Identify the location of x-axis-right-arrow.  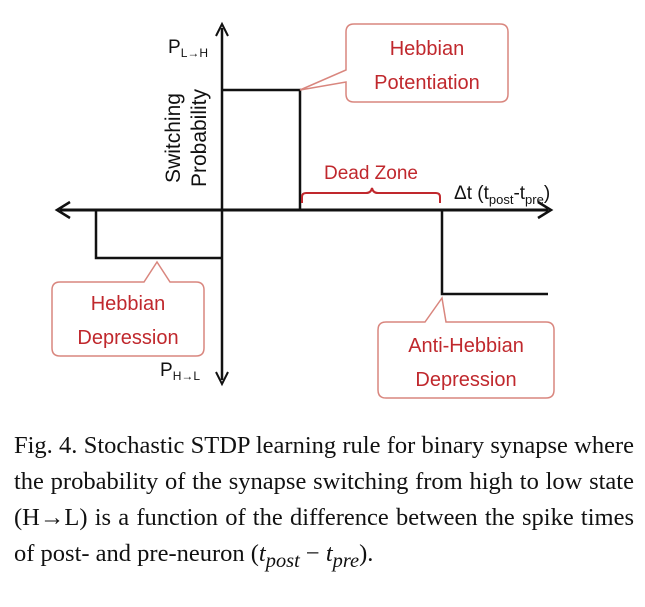
(545, 210).